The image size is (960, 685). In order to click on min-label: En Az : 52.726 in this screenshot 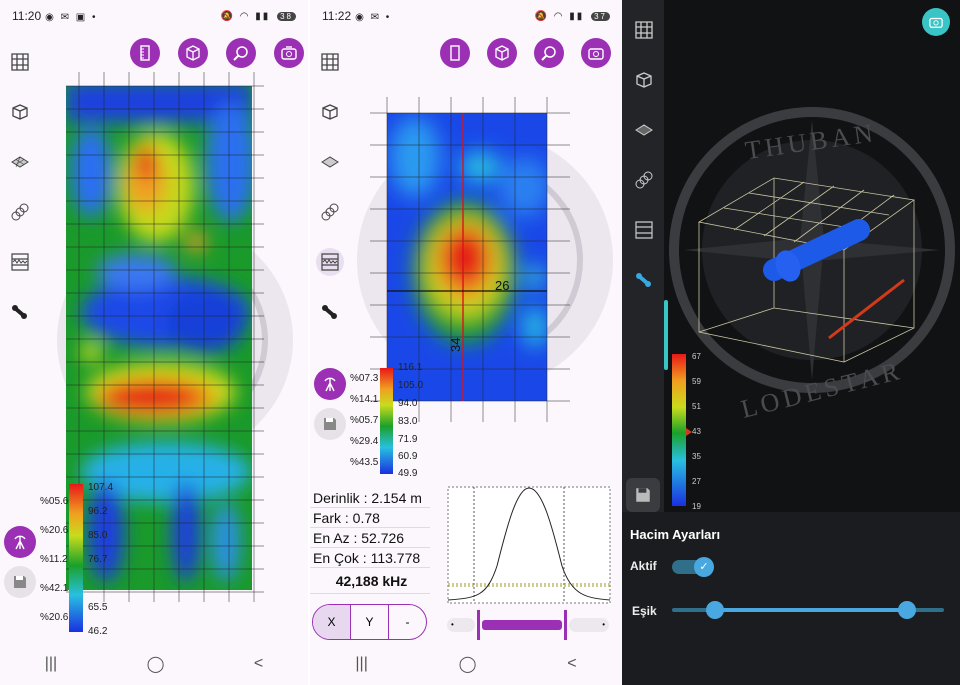, I will do `click(370, 538)`.